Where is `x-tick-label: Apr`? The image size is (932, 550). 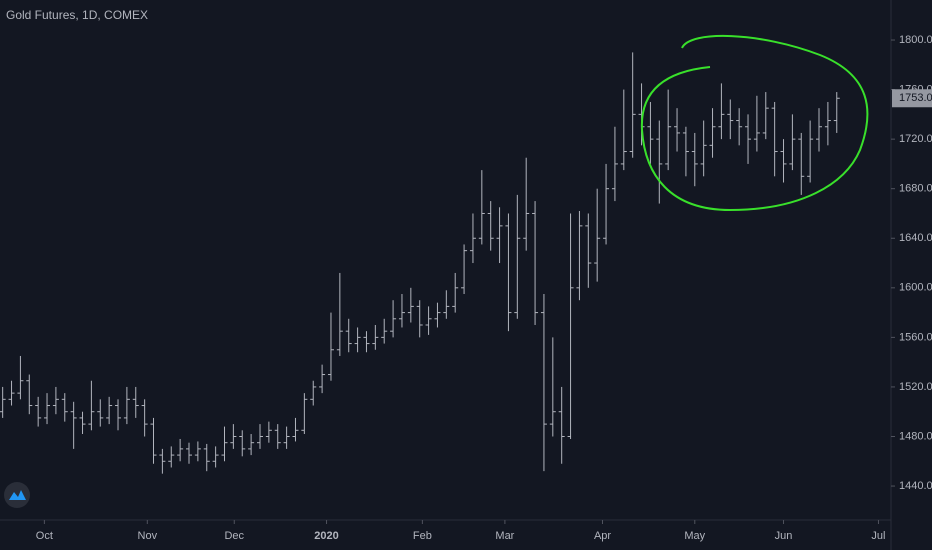
x-tick-label: Apr is located at coordinates (602, 536).